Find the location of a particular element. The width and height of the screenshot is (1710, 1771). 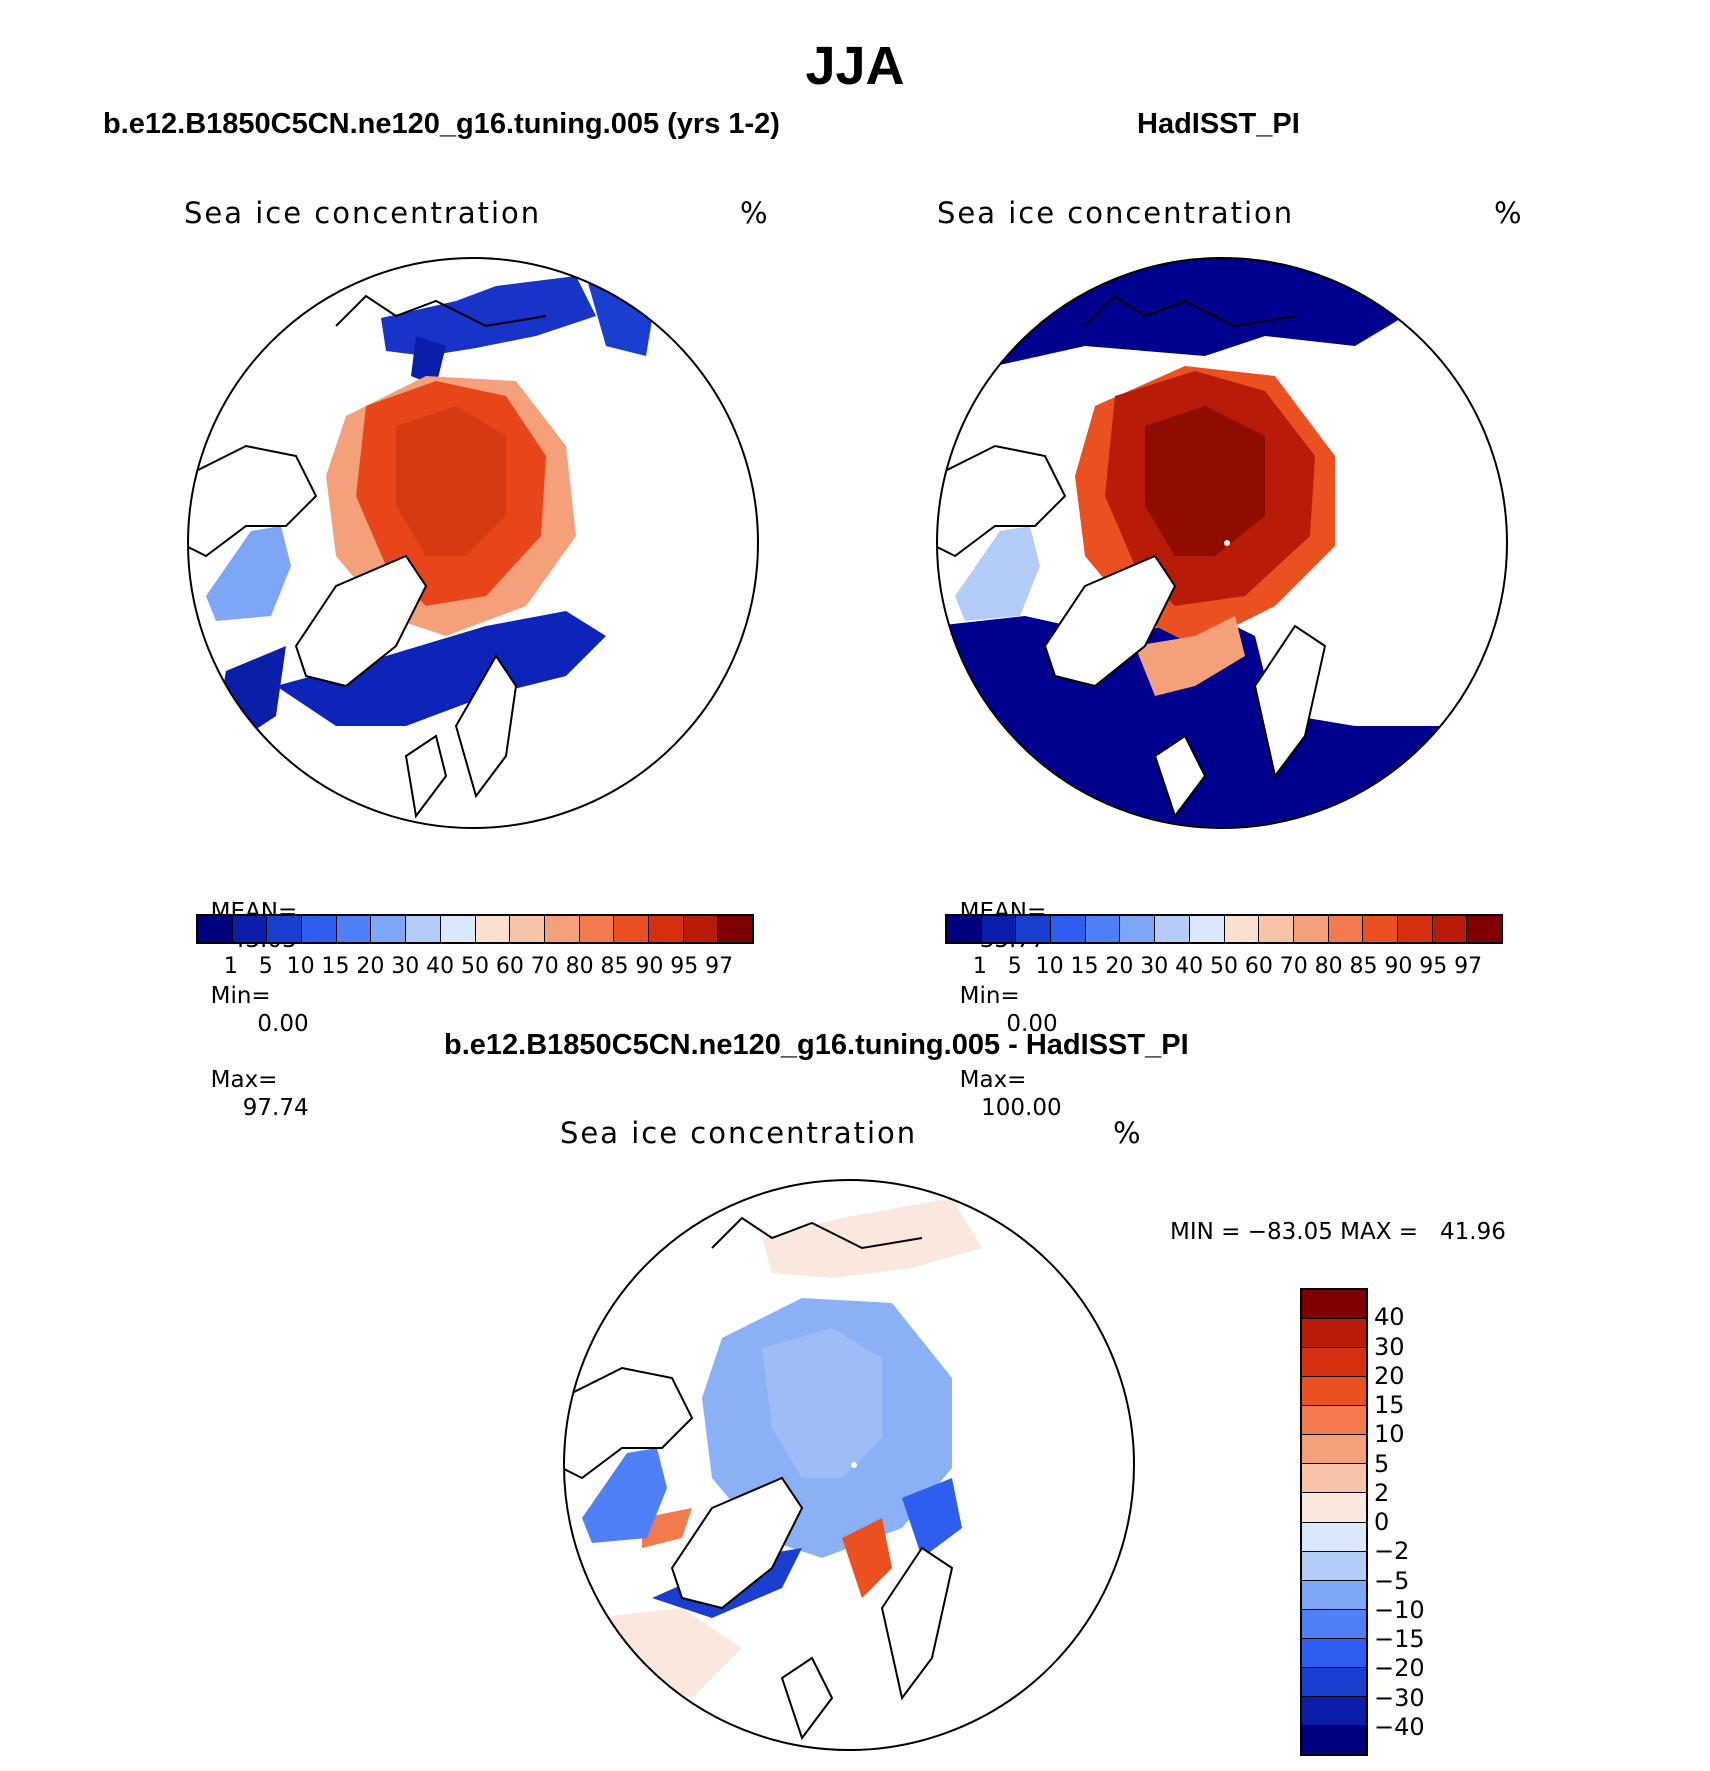

colorbar-tick-label: 60 is located at coordinates (1258, 966).